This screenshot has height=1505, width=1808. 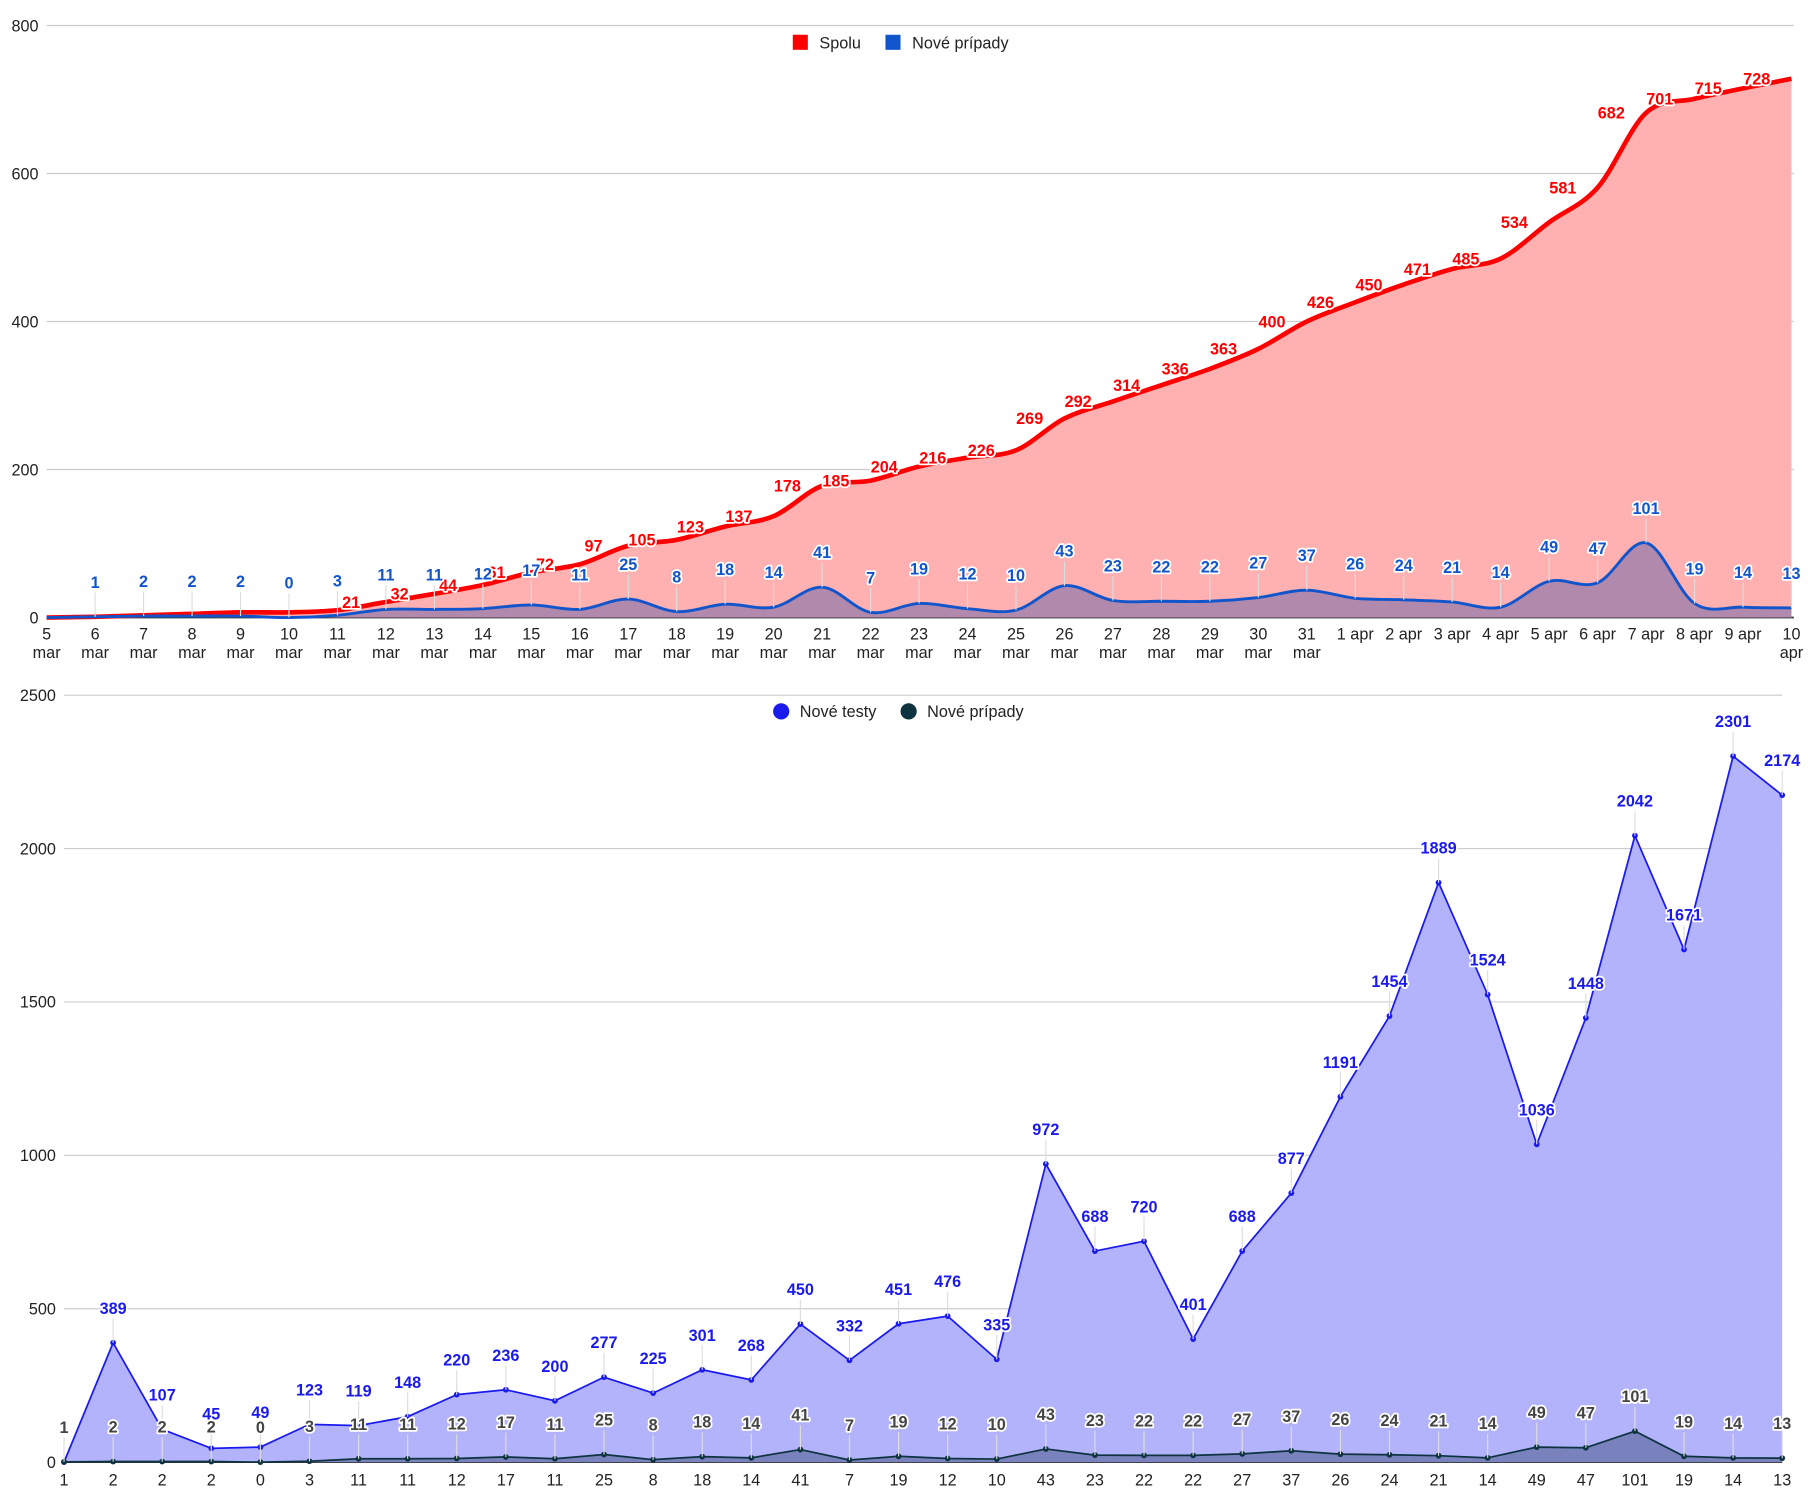 I want to click on x-tick-label: 37, so click(x=1291, y=1480).